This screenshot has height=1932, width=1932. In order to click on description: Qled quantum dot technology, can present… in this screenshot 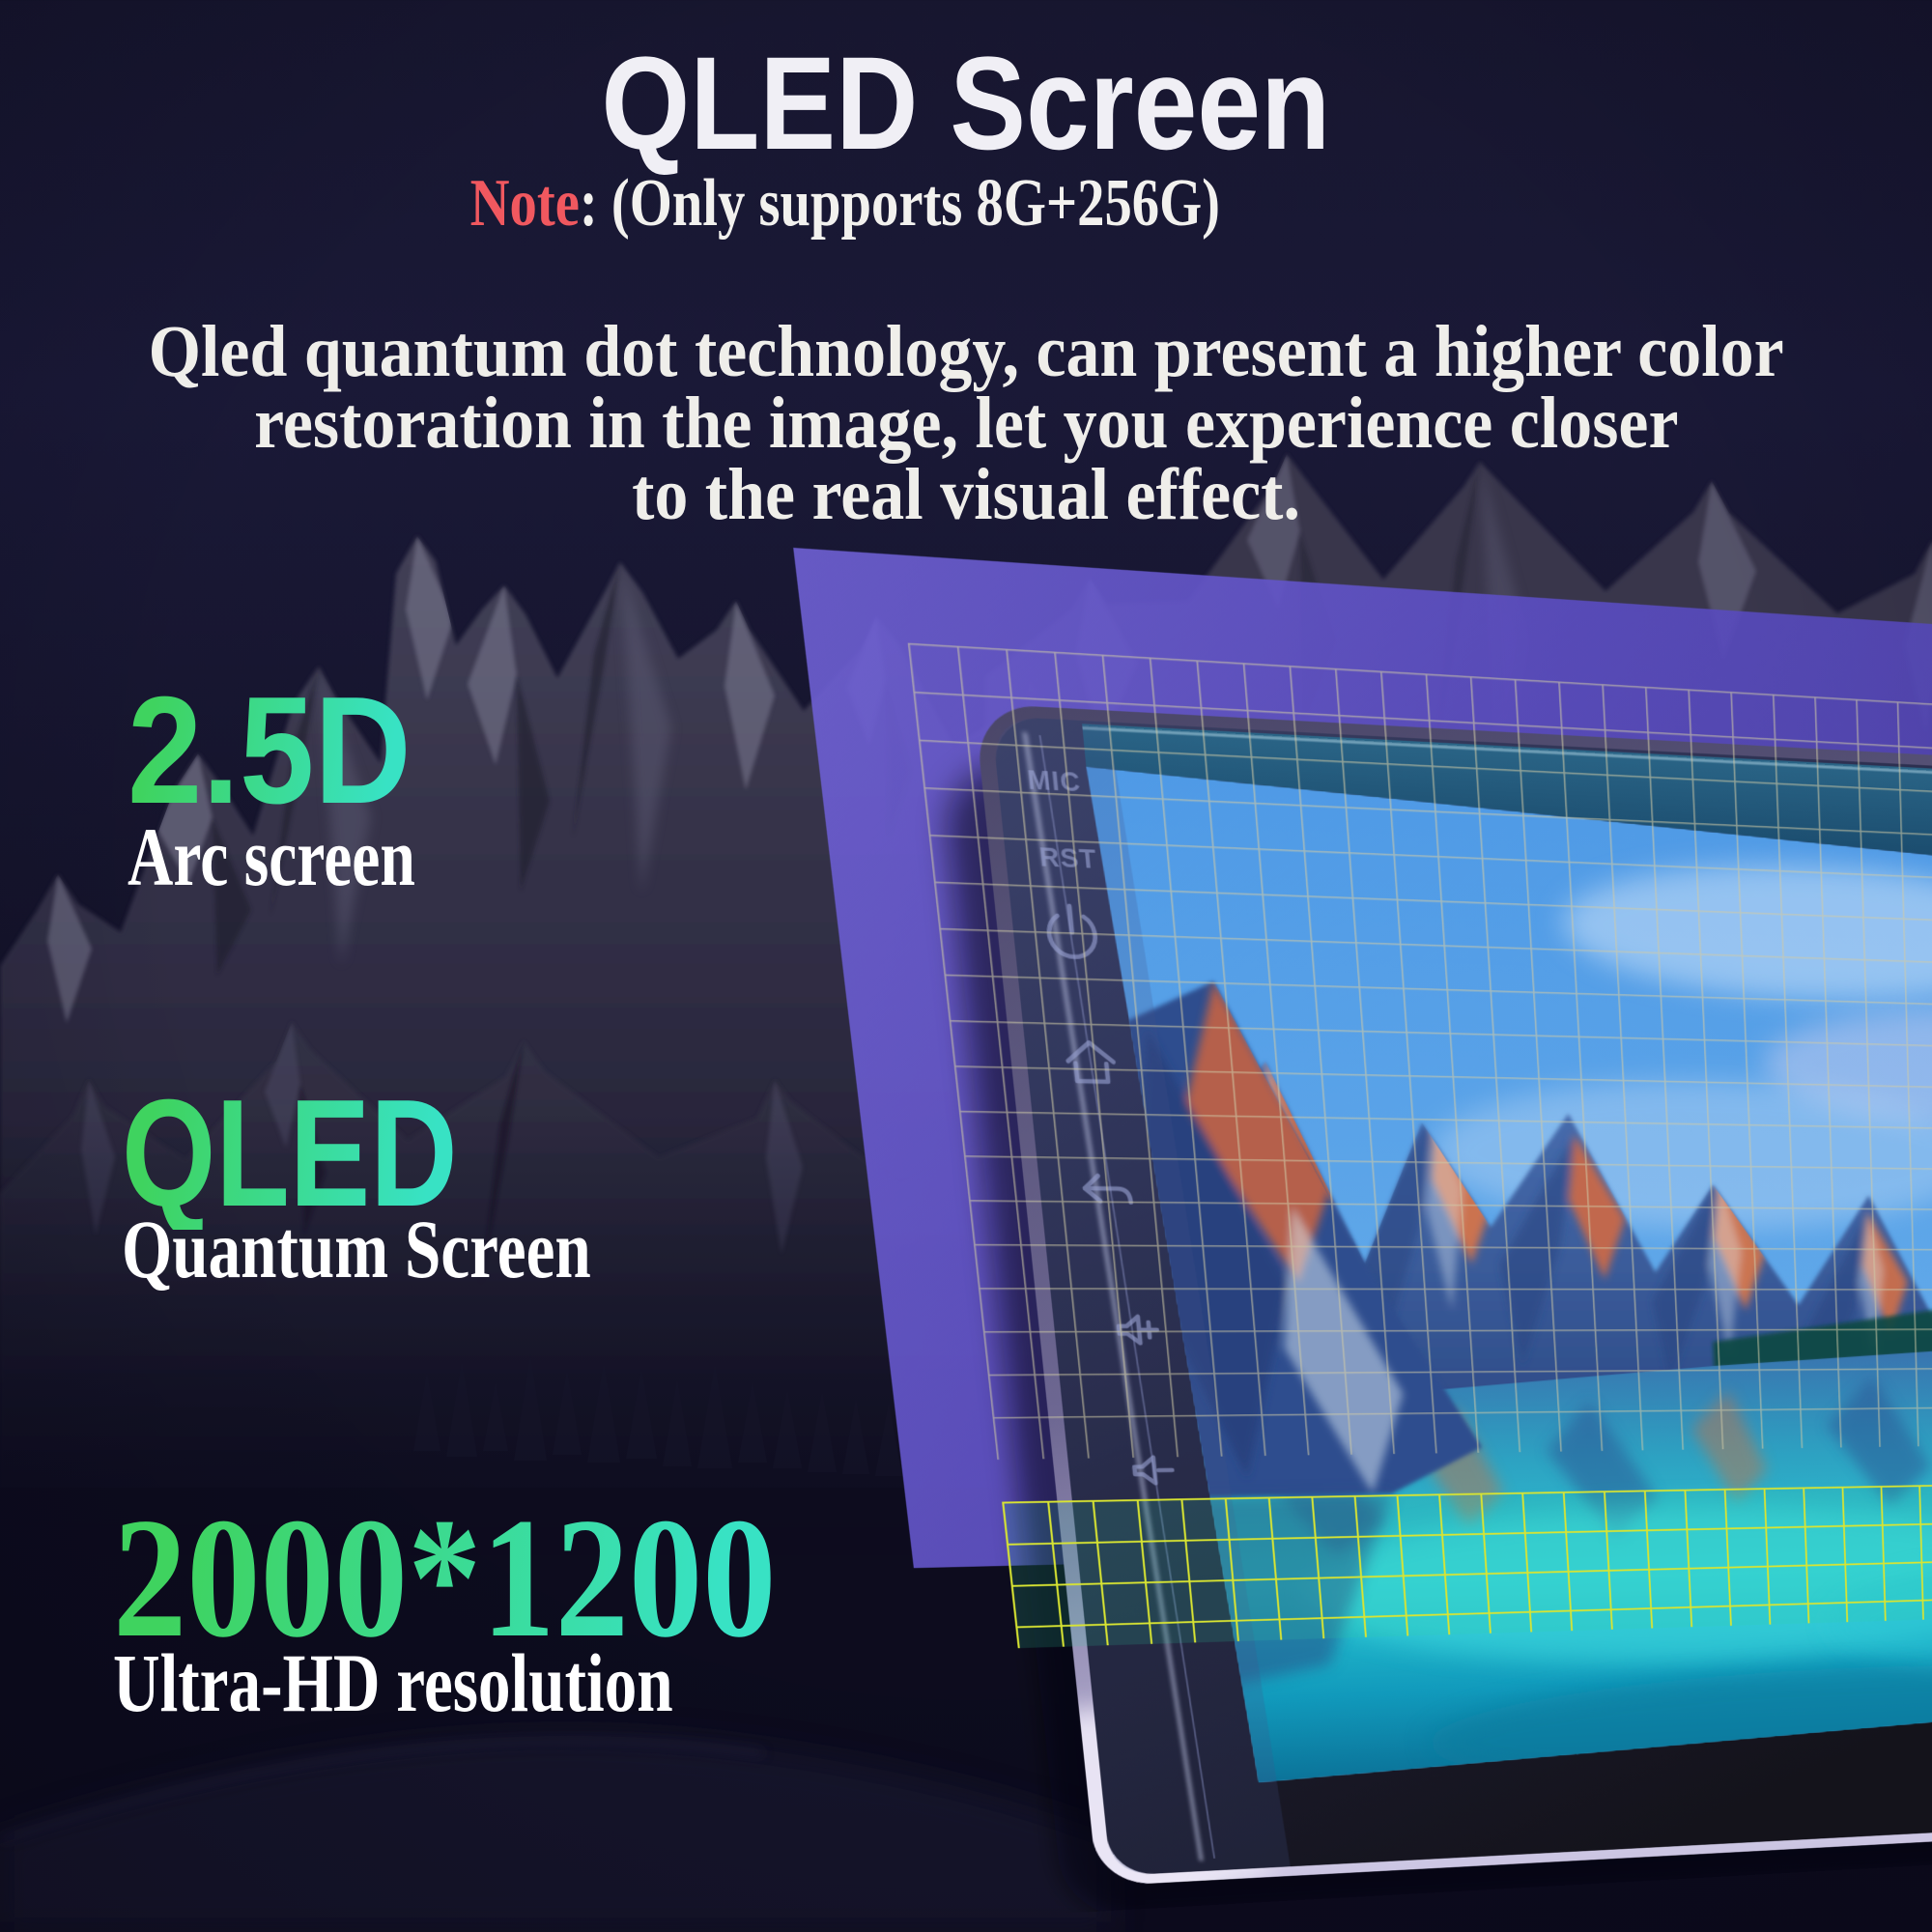, I will do `click(966, 423)`.